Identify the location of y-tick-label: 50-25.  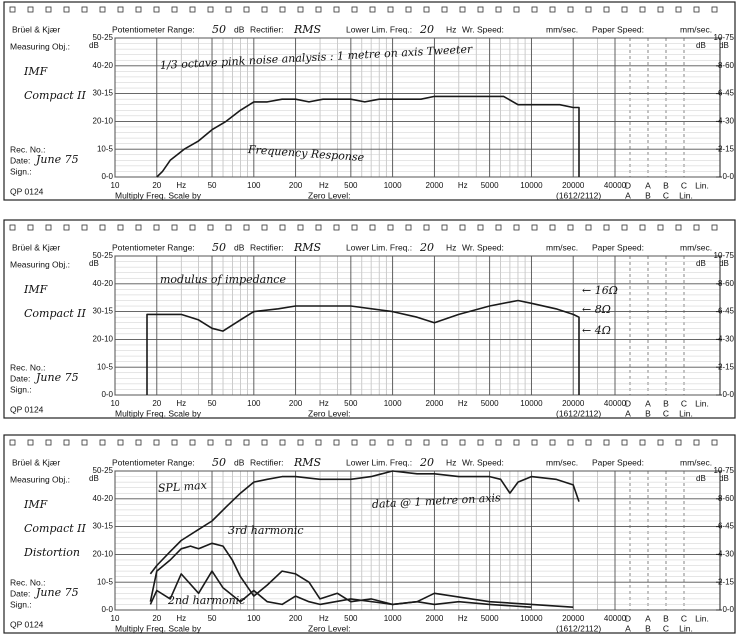
(103, 255).